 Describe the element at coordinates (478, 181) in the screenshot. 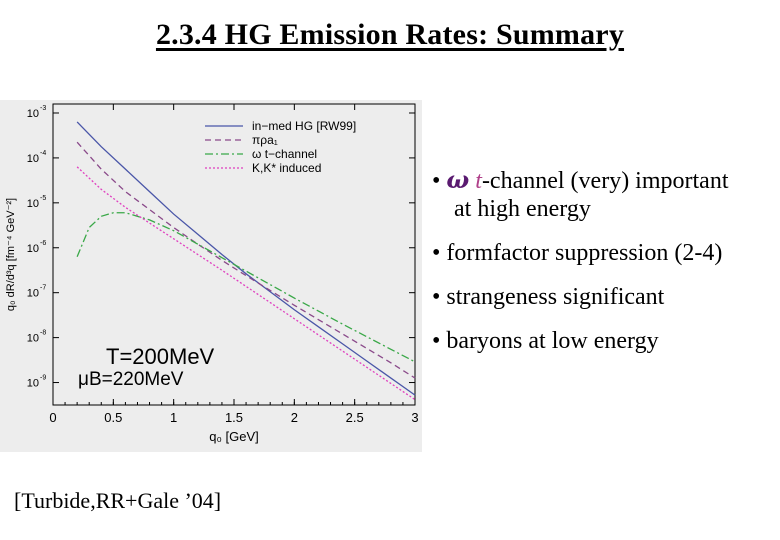

I see `t-channel-letter: t` at that location.